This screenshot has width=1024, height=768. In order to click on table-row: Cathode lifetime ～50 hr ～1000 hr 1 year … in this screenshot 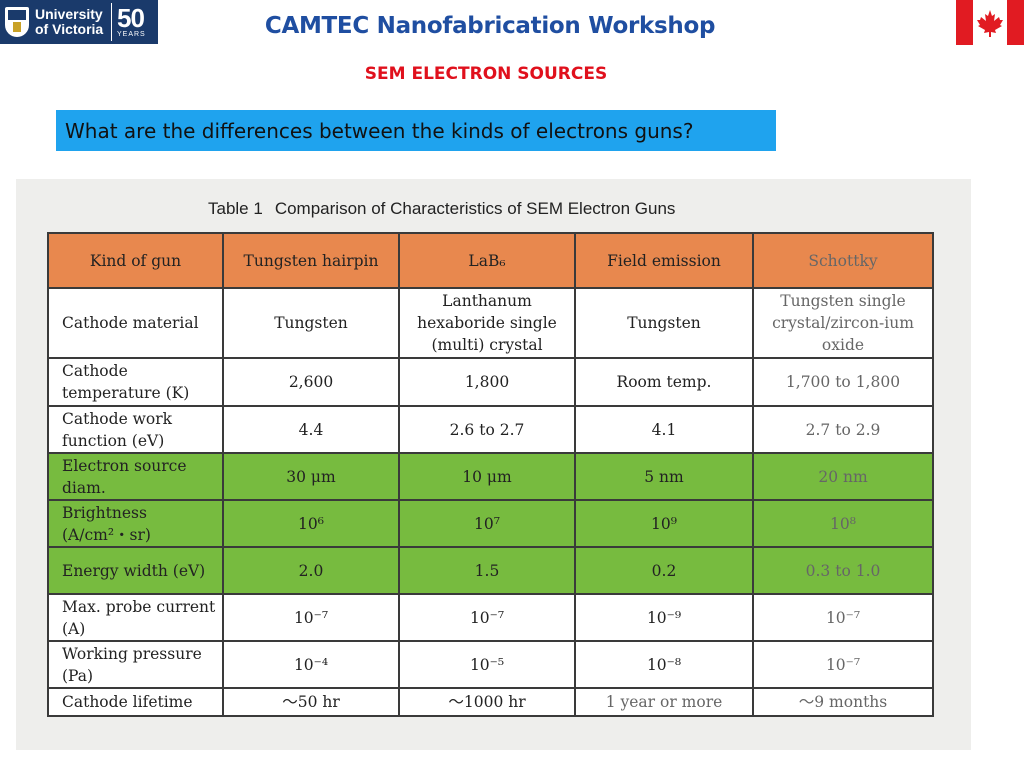, I will do `click(490, 702)`.